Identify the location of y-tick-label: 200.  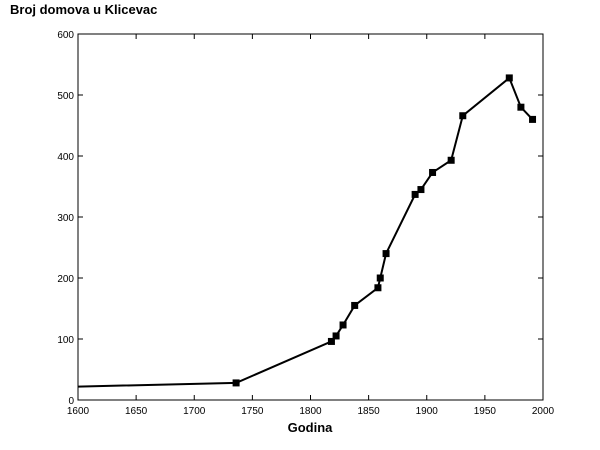
(65, 279).